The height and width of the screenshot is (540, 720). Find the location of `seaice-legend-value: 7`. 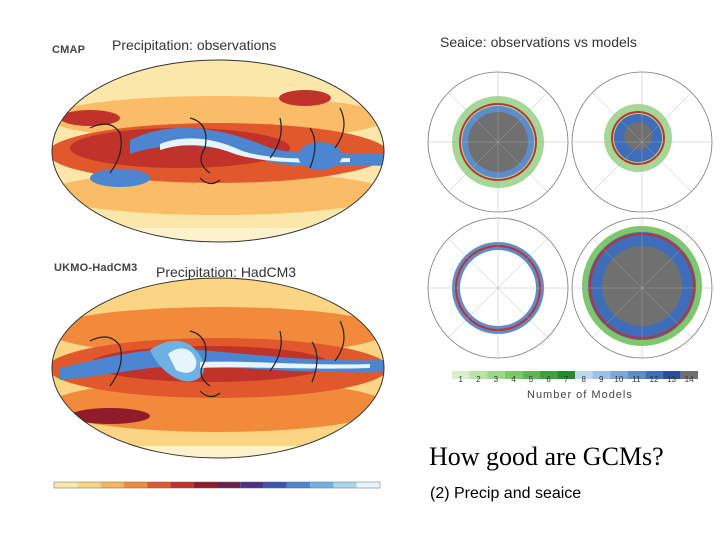

seaice-legend-value: 7 is located at coordinates (566, 379).